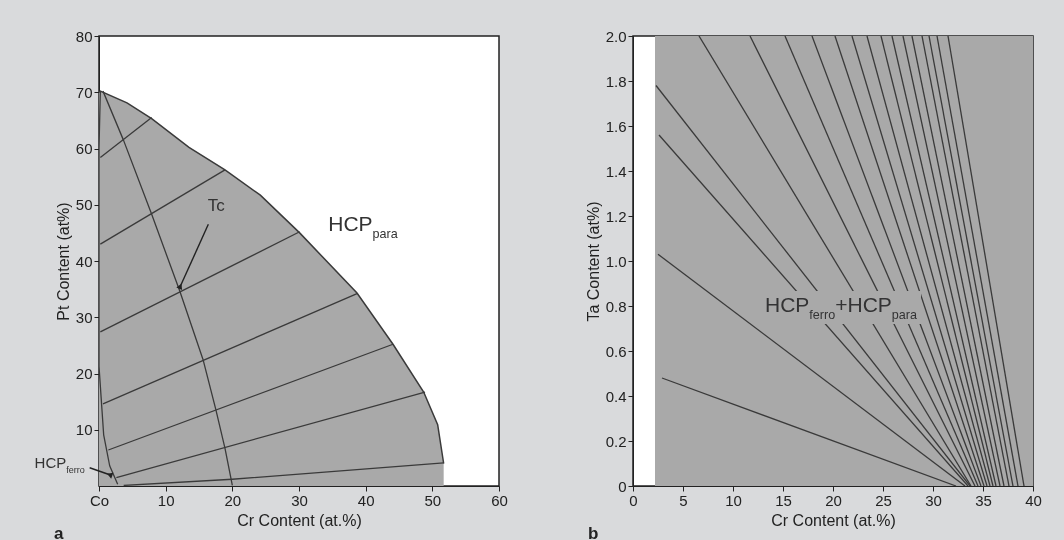 This screenshot has width=1064, height=540. Describe the element at coordinates (841, 307) in the screenshot. I see `annotation: HCP$_{ferro}$+HCP$_{para}$` at that location.